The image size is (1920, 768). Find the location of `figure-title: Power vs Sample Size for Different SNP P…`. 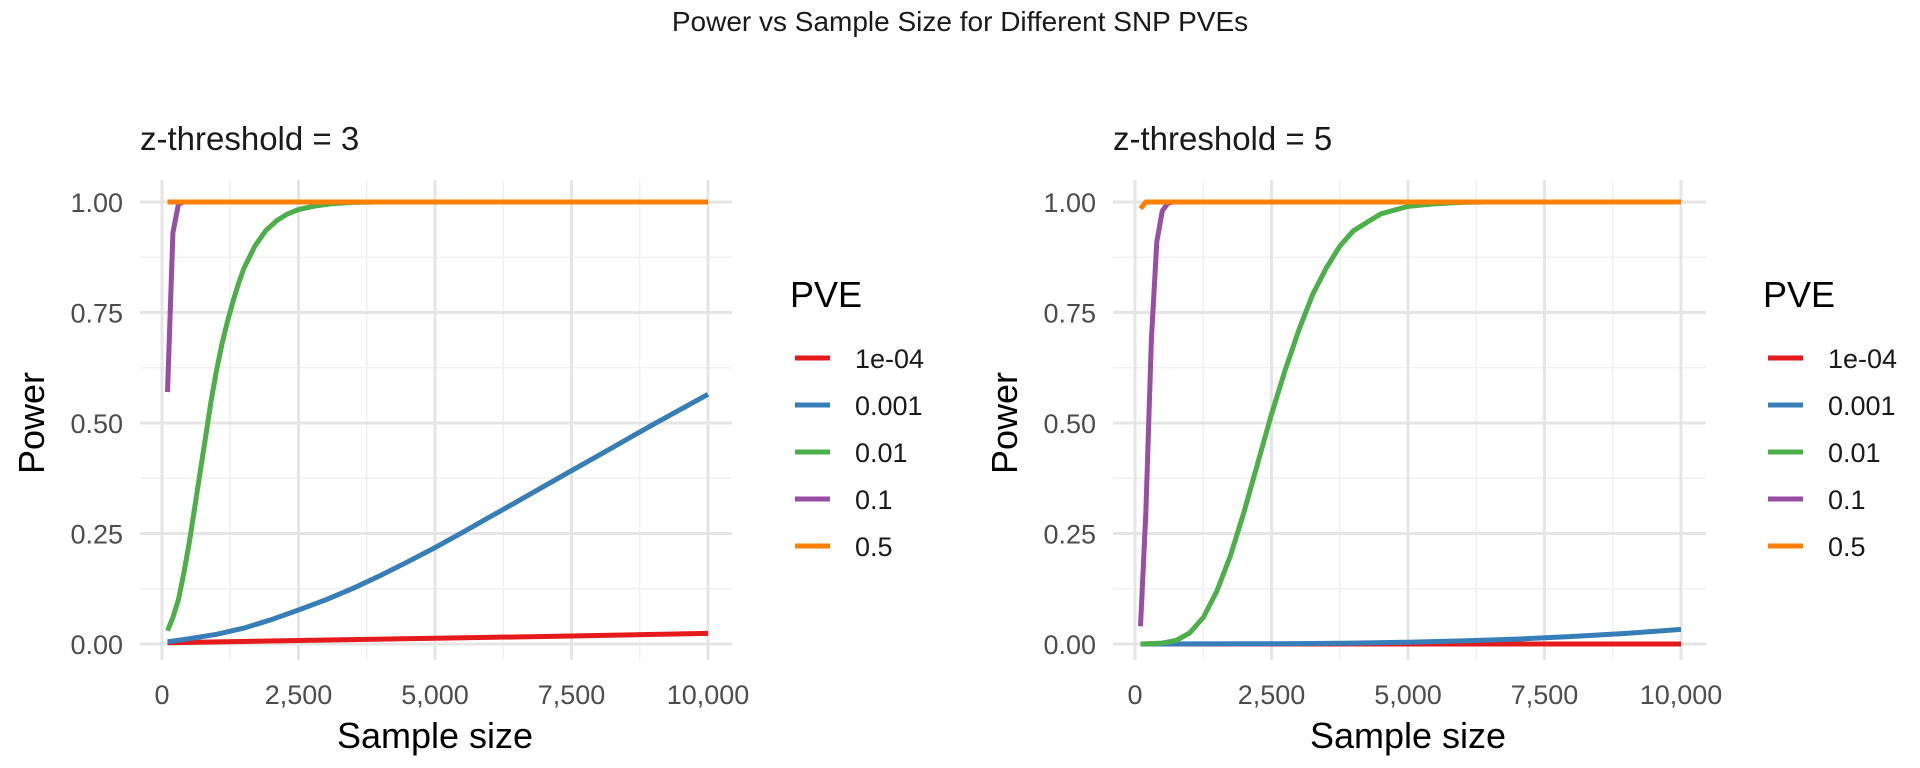

figure-title: Power vs Sample Size for Different SNP P… is located at coordinates (960, 21).